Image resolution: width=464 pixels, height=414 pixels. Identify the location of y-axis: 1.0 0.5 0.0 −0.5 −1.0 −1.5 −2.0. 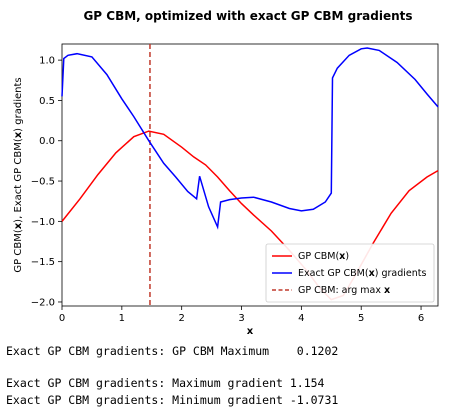
(46, 182).